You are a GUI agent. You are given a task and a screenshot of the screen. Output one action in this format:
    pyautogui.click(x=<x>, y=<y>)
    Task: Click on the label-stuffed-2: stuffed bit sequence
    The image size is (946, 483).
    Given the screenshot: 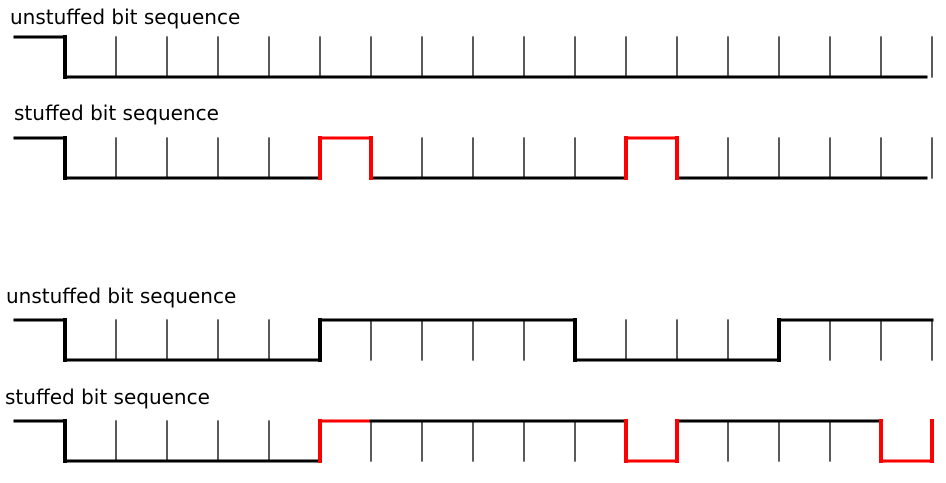 What is the action you would take?
    pyautogui.click(x=107, y=397)
    